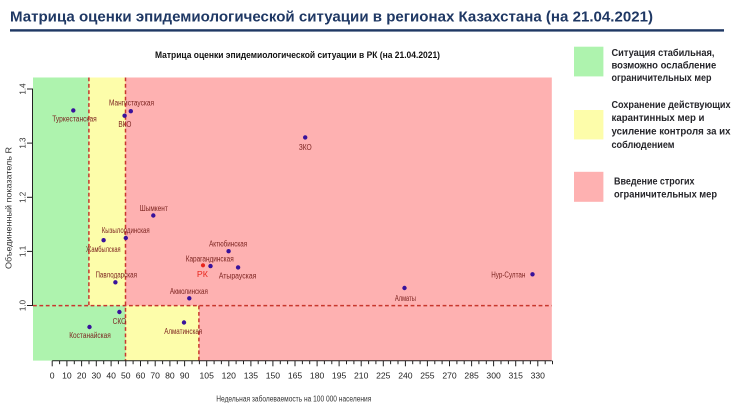  What do you see at coordinates (185, 376) in the screenshot?
I see `svg-text: 90` at bounding box center [185, 376].